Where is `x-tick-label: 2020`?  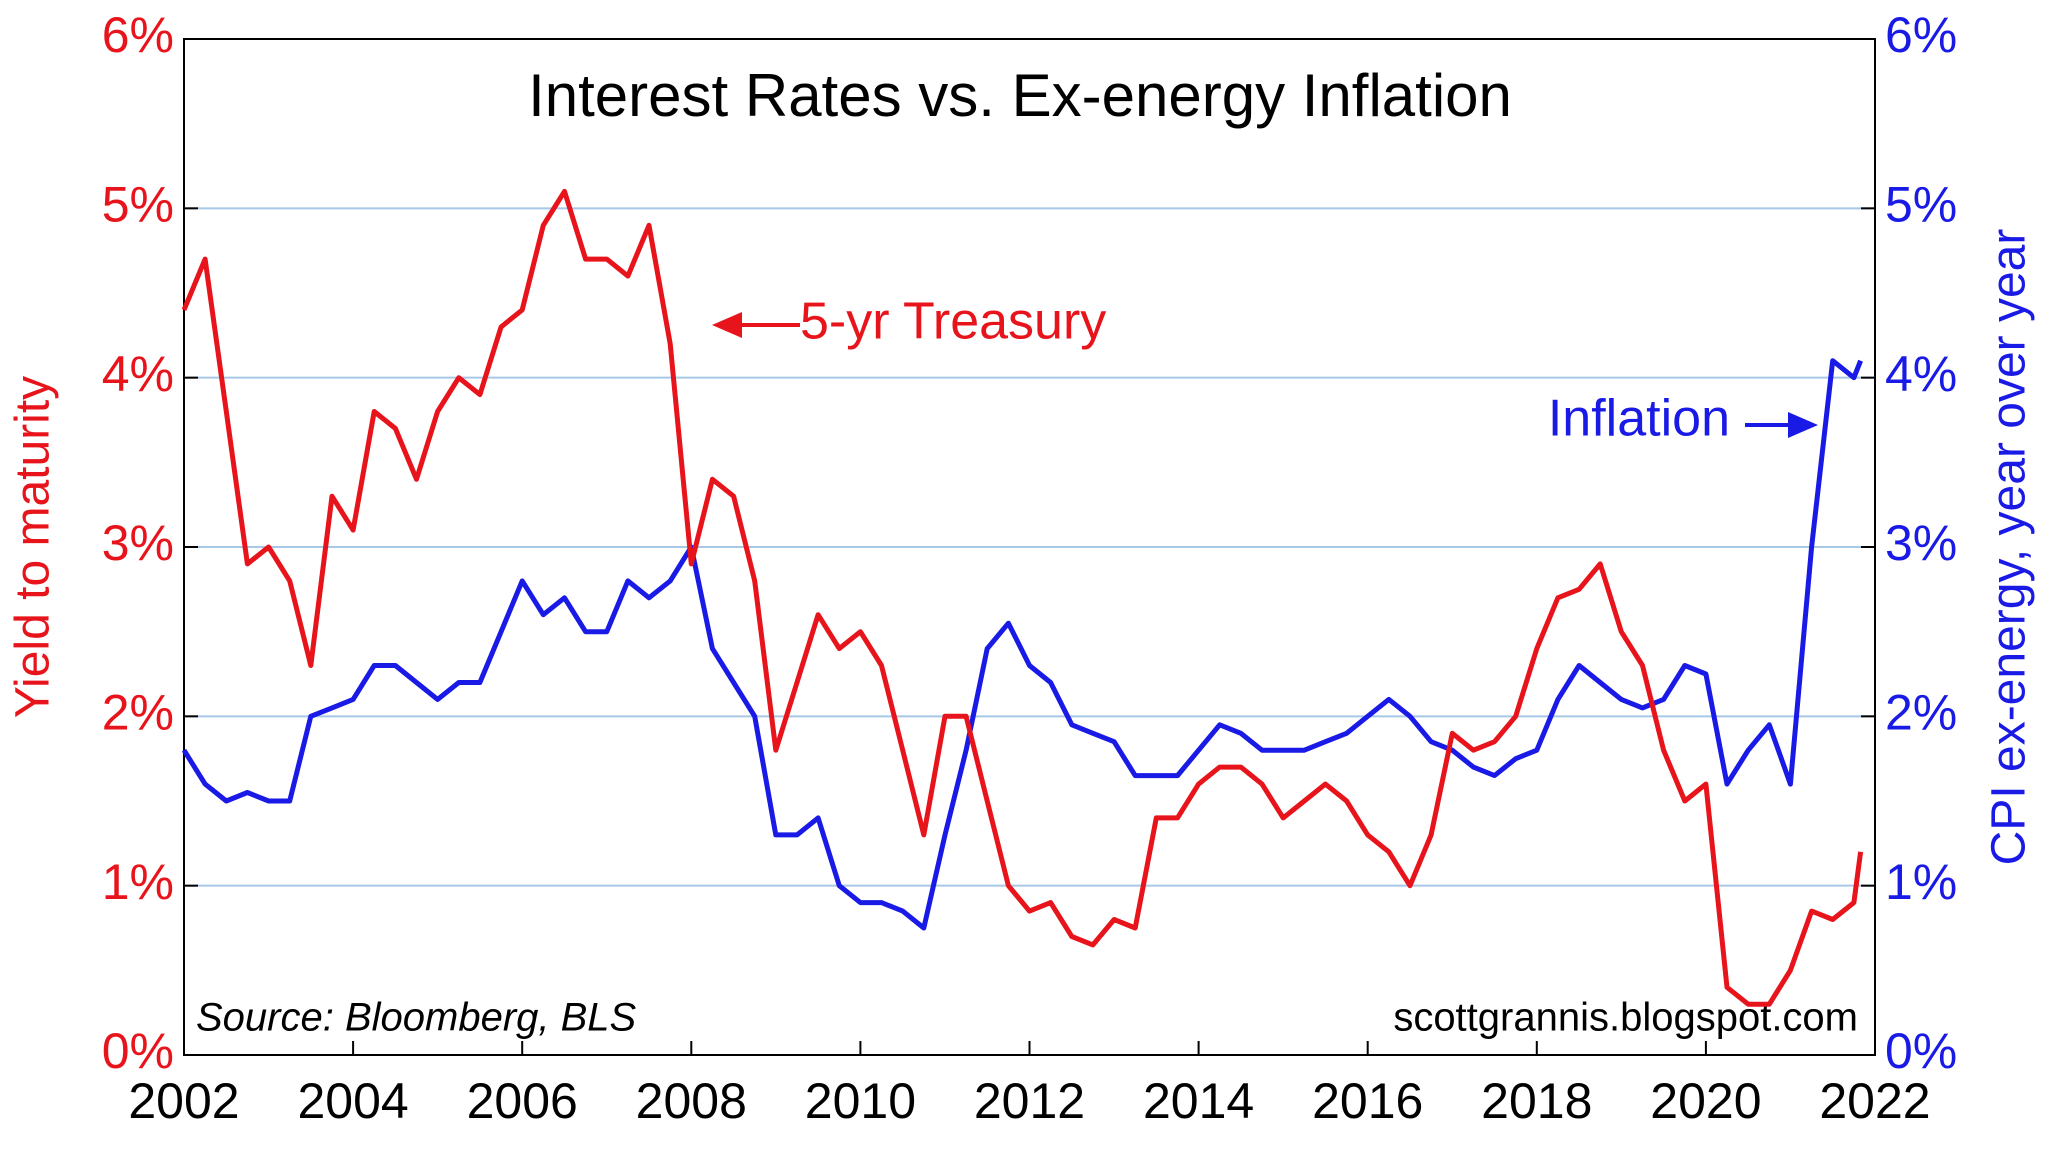
x-tick-label: 2020 is located at coordinates (1705, 1101).